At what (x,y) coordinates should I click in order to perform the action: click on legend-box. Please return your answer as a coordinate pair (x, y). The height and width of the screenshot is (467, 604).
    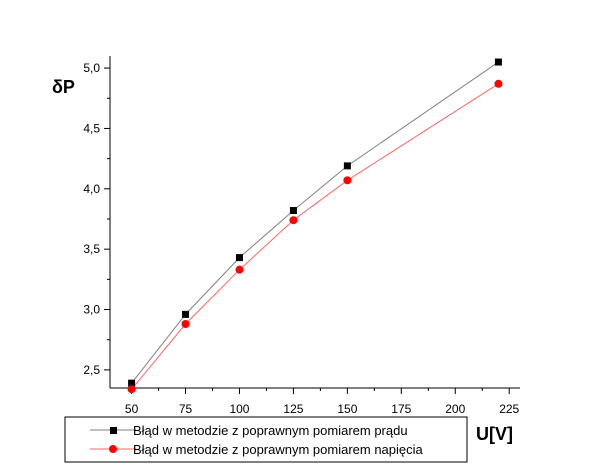
    Looking at the image, I should click on (266, 439).